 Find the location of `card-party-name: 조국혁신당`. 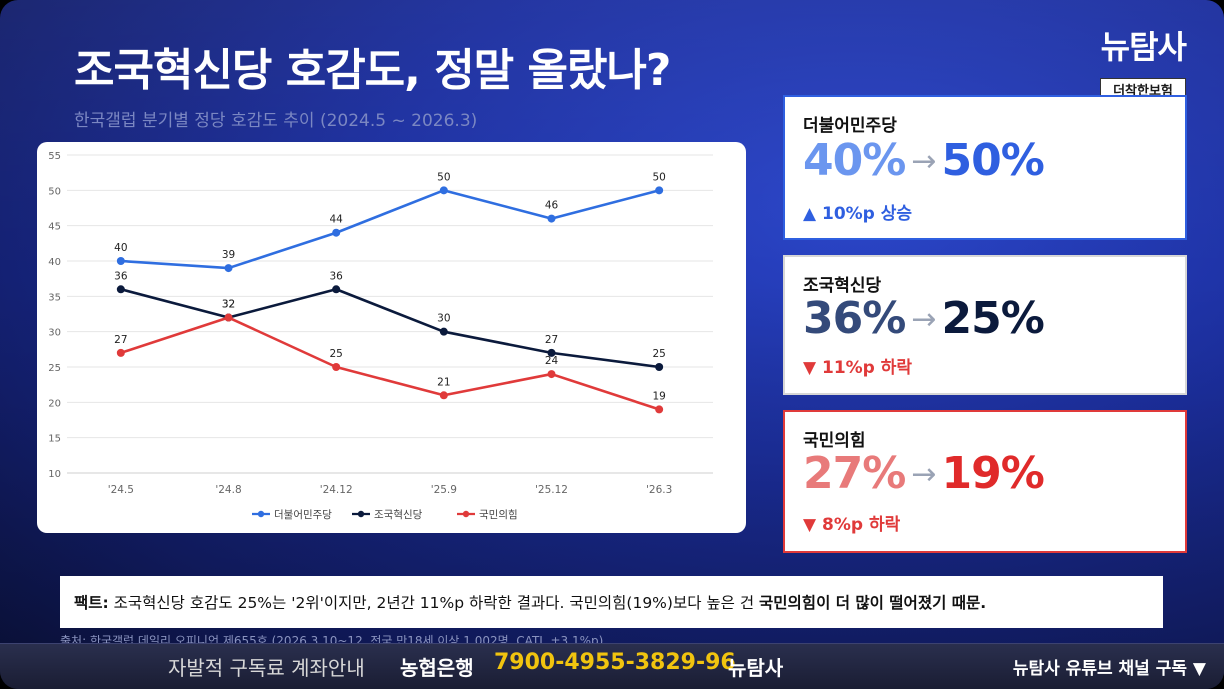

card-party-name: 조국혁신당 is located at coordinates (842, 286).